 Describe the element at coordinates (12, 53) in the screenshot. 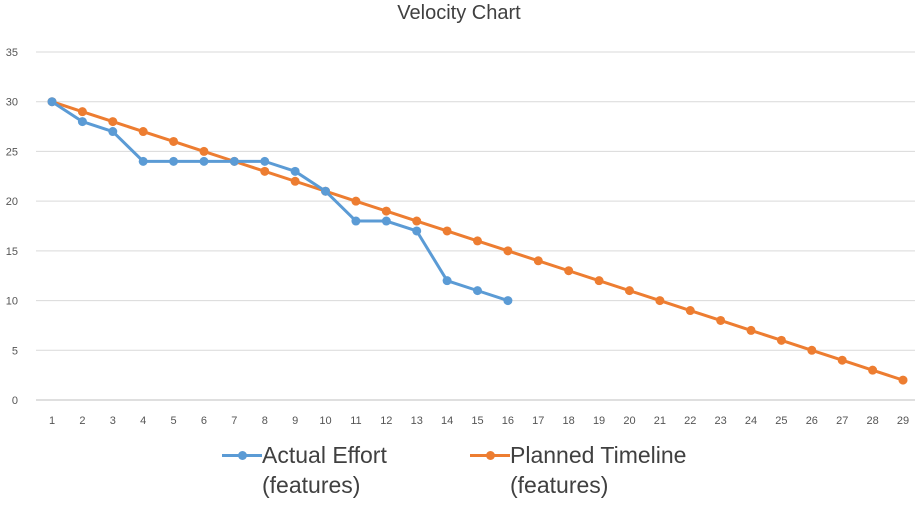

I see `y-tick-label: 35` at that location.